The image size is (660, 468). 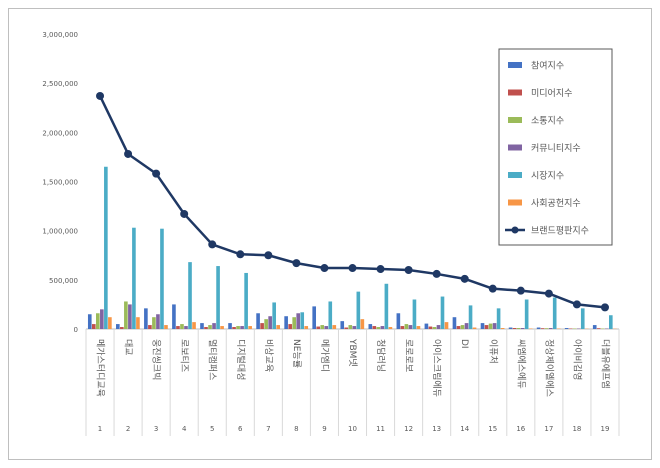 What do you see at coordinates (212, 429) in the screenshot?
I see `rank-label-5: 5` at bounding box center [212, 429].